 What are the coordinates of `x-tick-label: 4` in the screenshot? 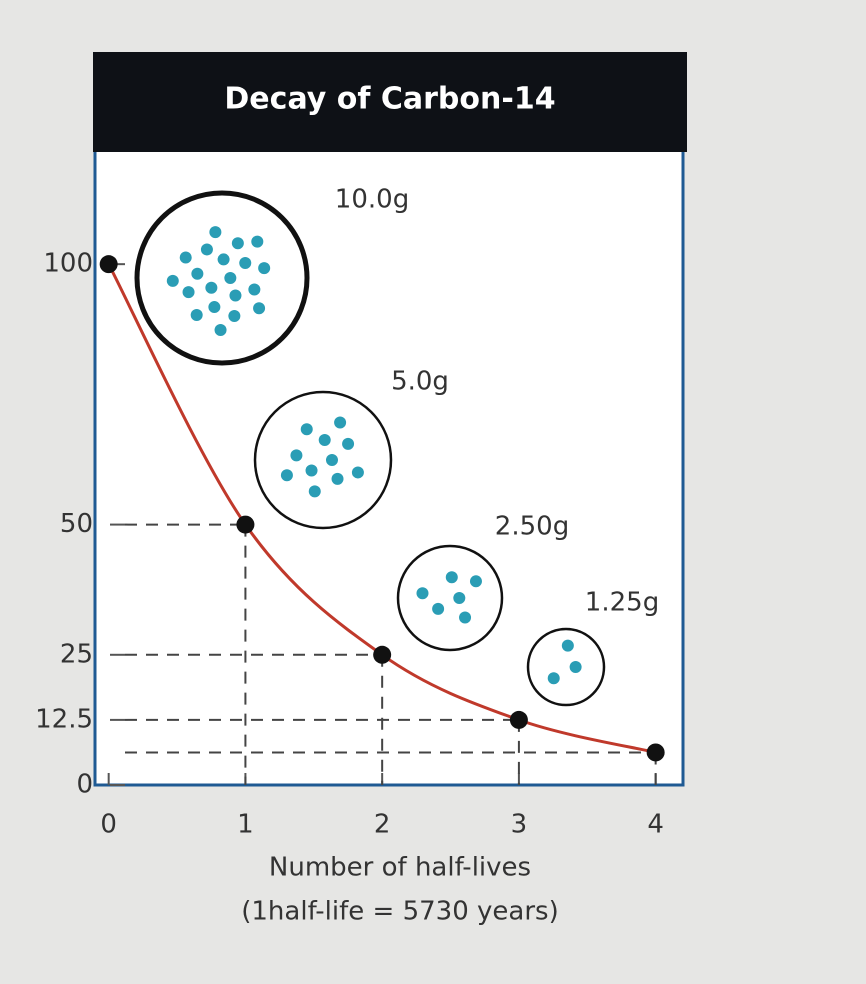 It's located at (655, 825).